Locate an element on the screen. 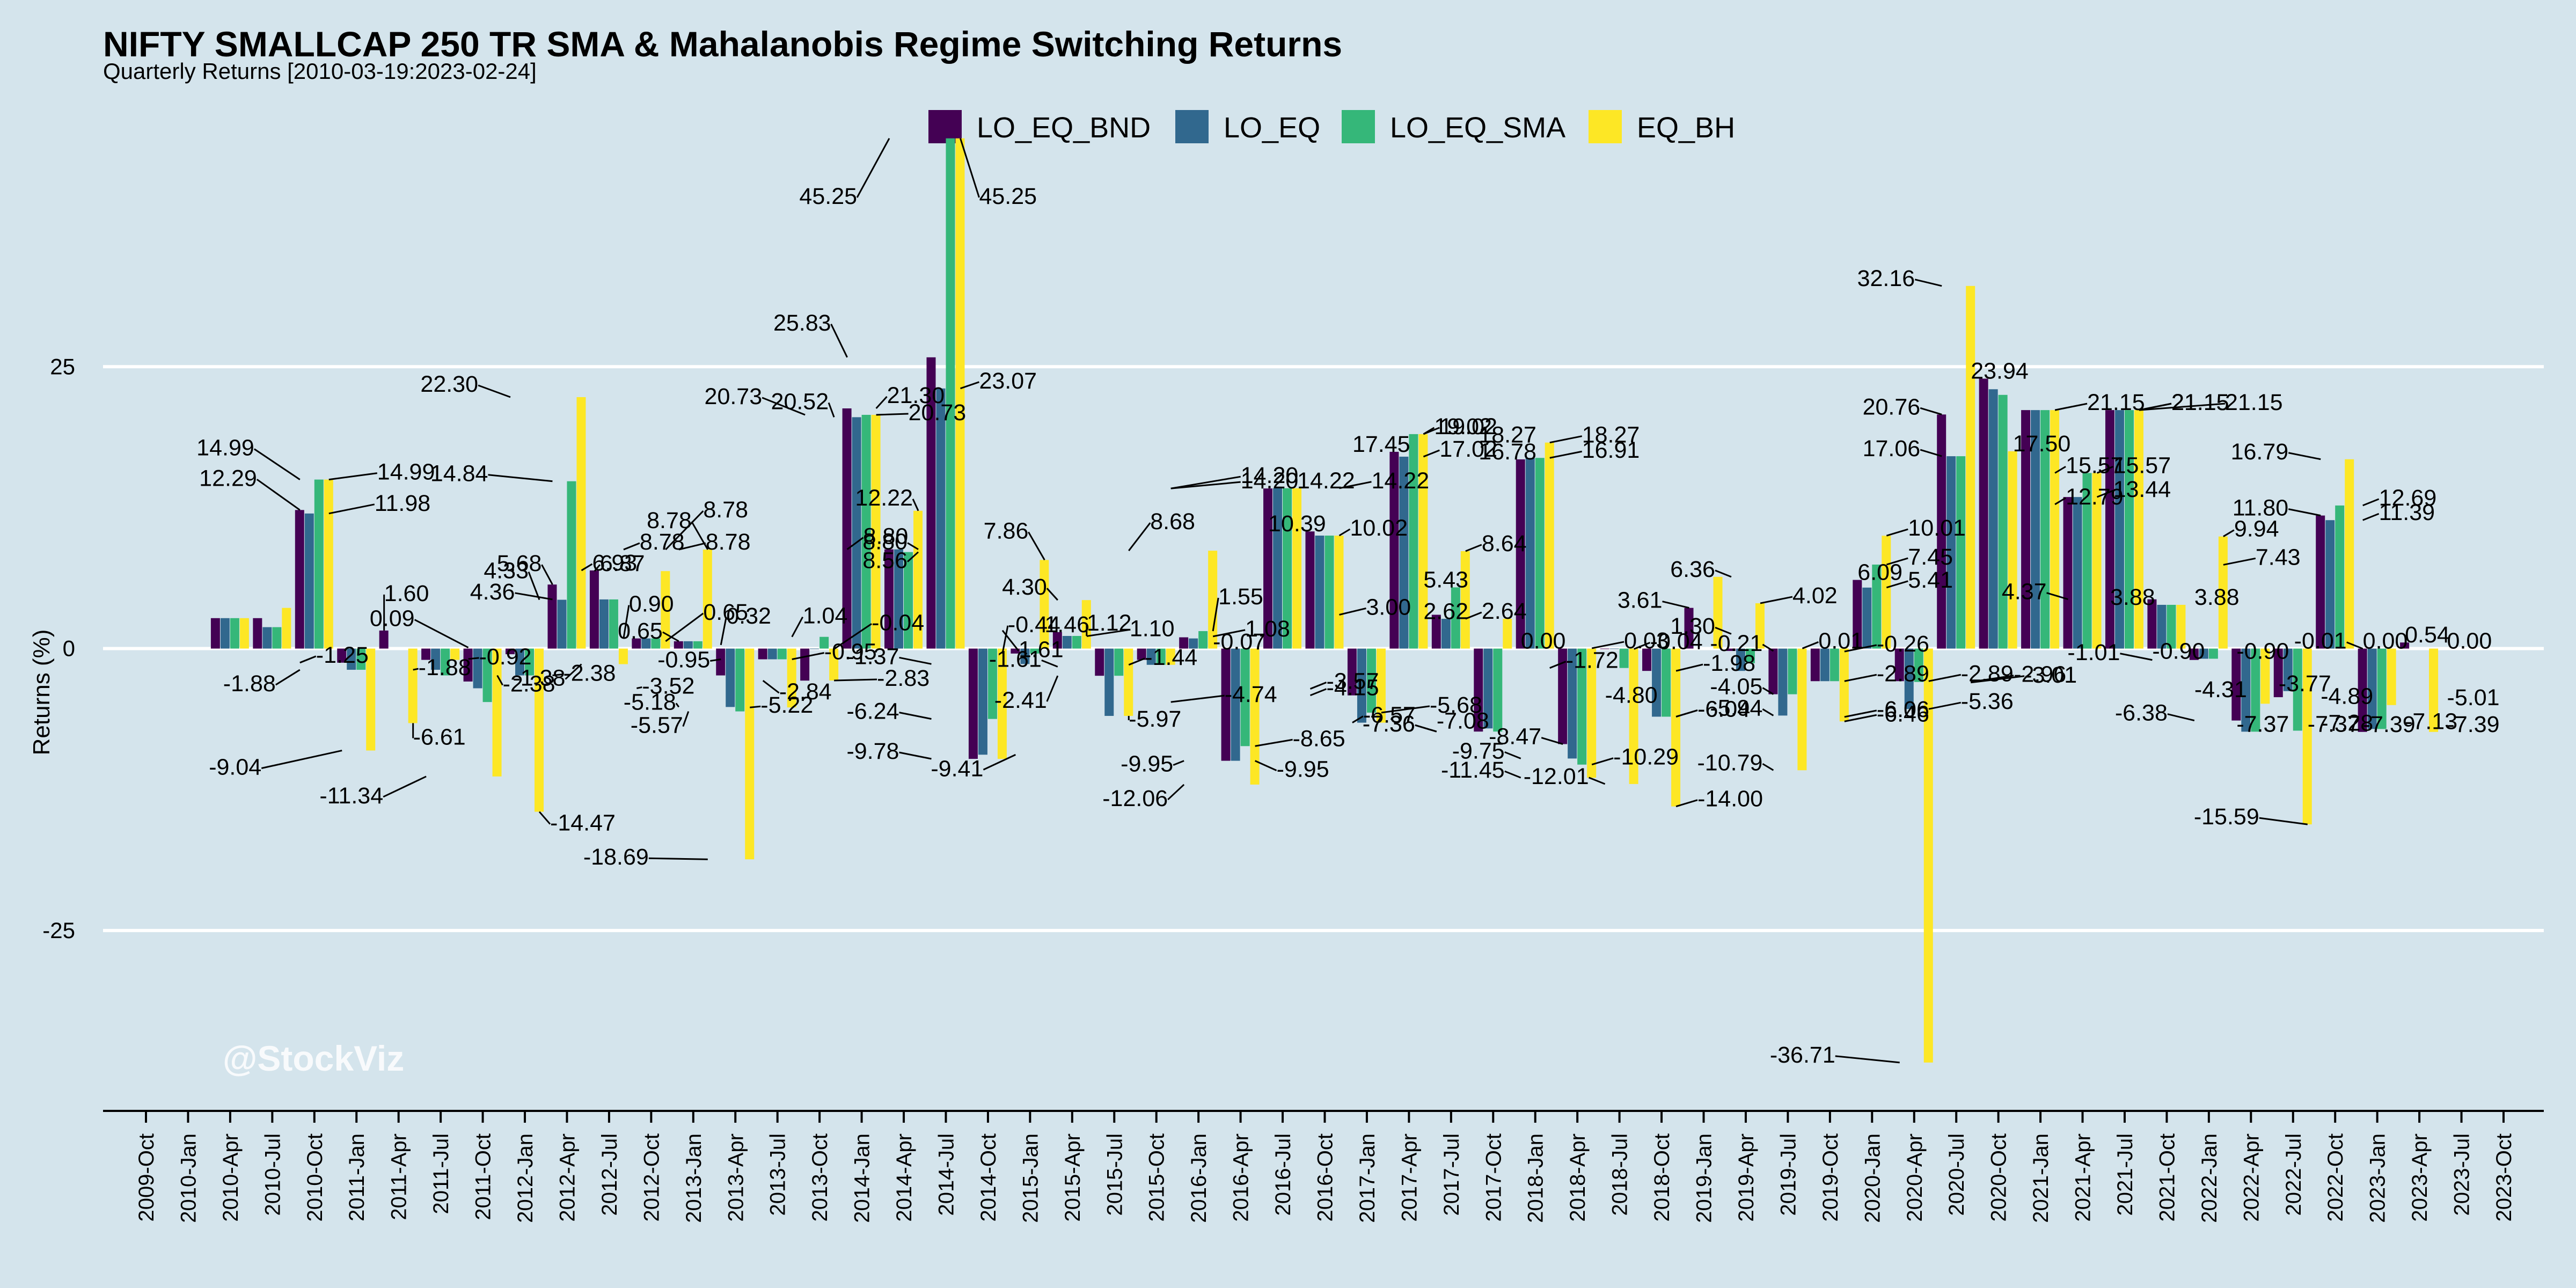  bar-lo_eq_sma-2014-oct is located at coordinates (992, 683).